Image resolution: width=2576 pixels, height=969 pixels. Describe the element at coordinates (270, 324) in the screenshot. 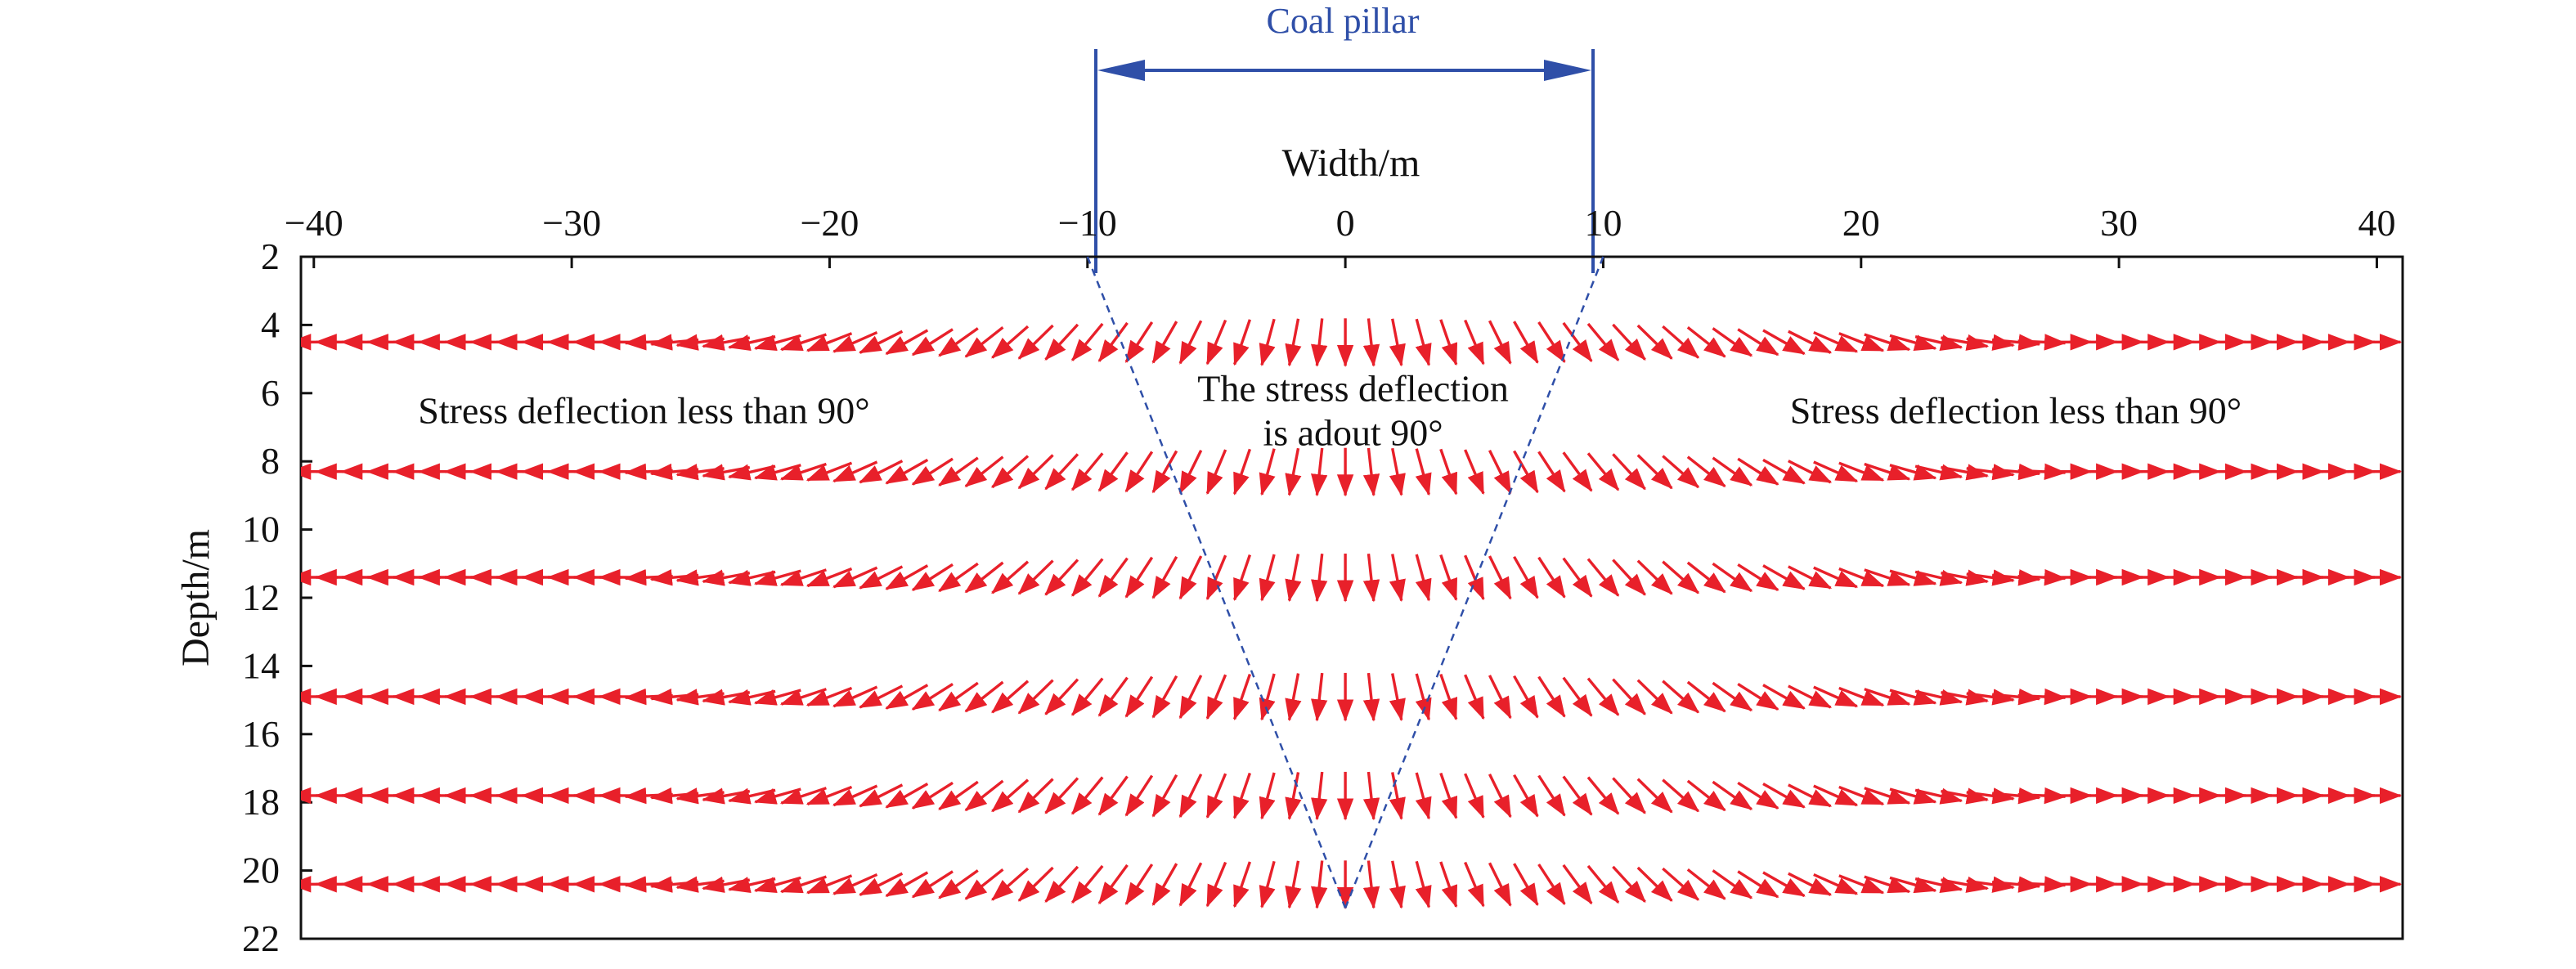

I see `y-tick-label: 4` at that location.